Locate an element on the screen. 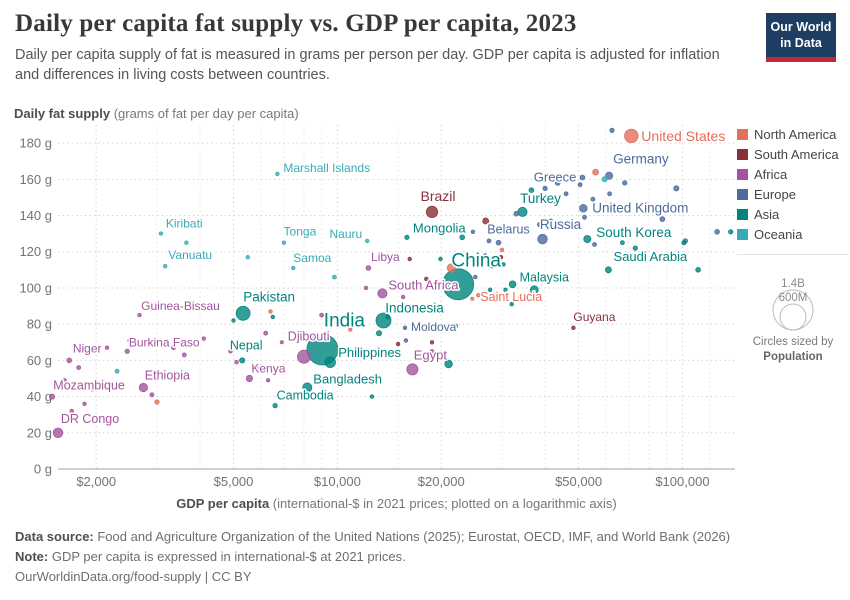 This screenshot has width=850, height=600. data-point-philippines is located at coordinates (330, 362).